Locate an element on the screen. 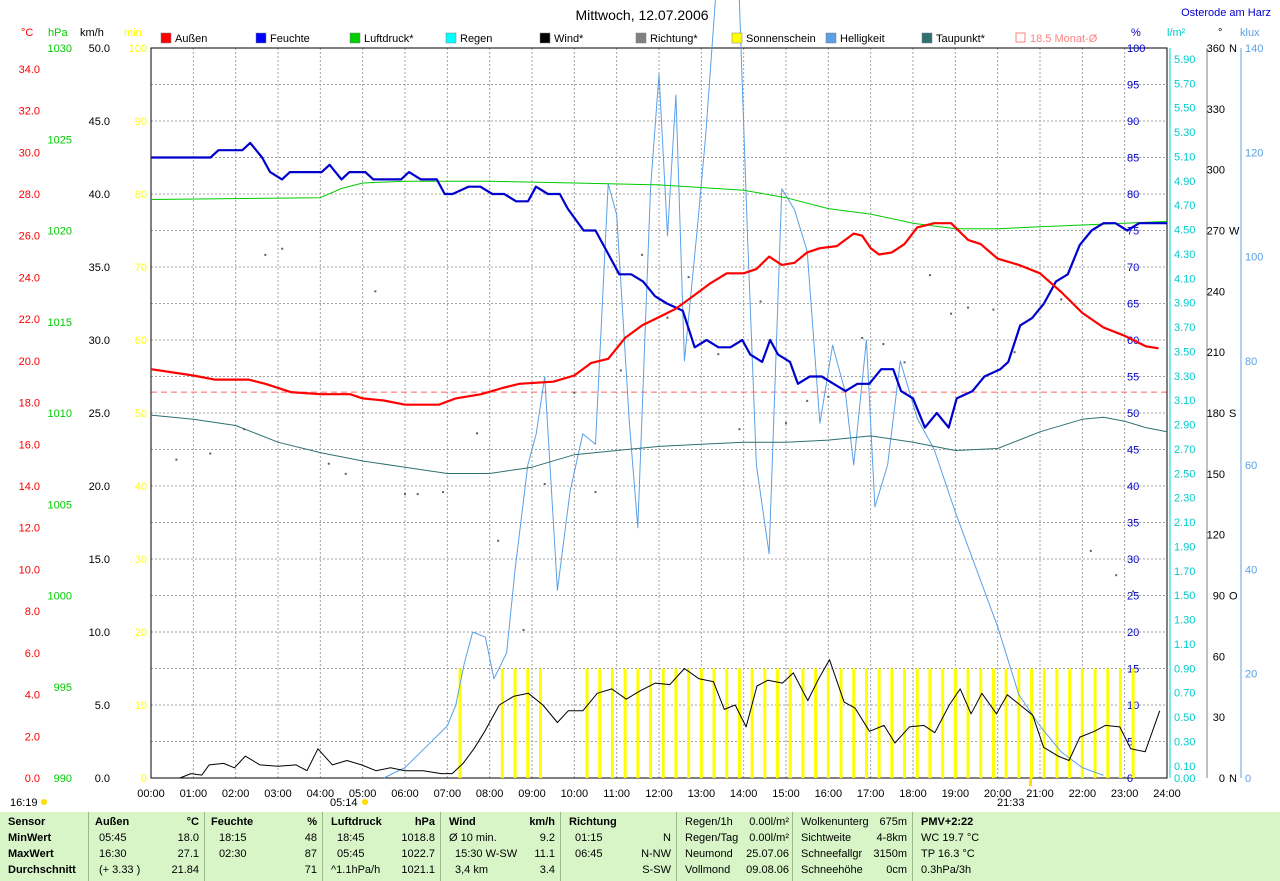 This screenshot has width=1280, height=881. rain-tick: 2.50 is located at coordinates (1184, 474).